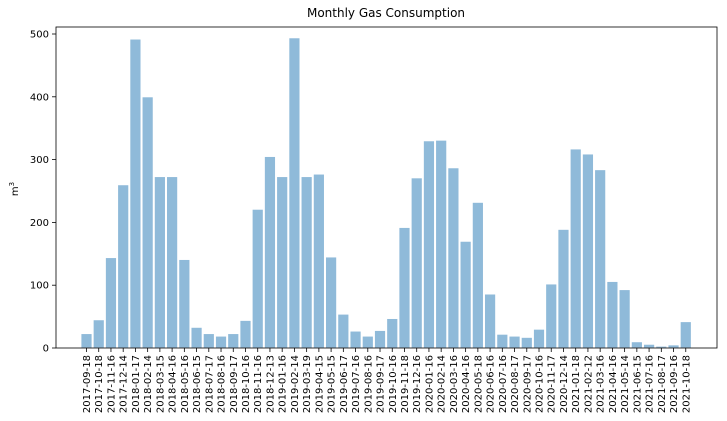 The image size is (727, 421). What do you see at coordinates (46, 349) in the screenshot?
I see `y-tick-label-0: 0` at bounding box center [46, 349].